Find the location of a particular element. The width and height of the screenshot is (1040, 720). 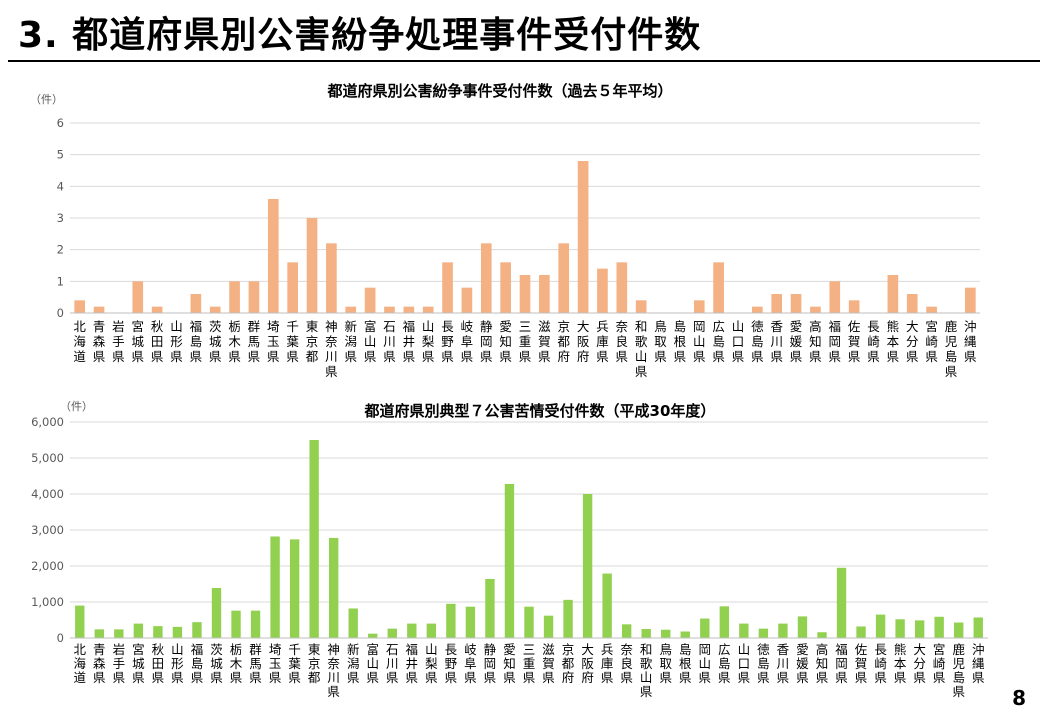

y-tick-label: 0 is located at coordinates (60, 638).